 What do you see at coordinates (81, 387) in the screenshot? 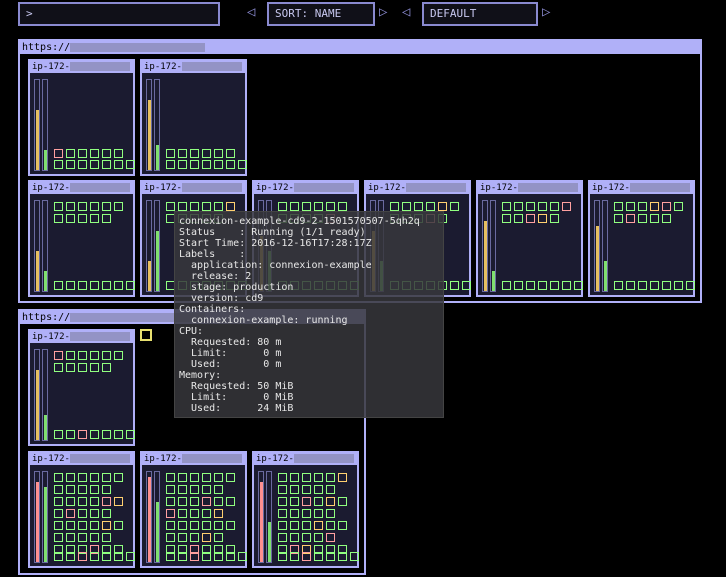
I see `node: ip-172-` at bounding box center [81, 387].